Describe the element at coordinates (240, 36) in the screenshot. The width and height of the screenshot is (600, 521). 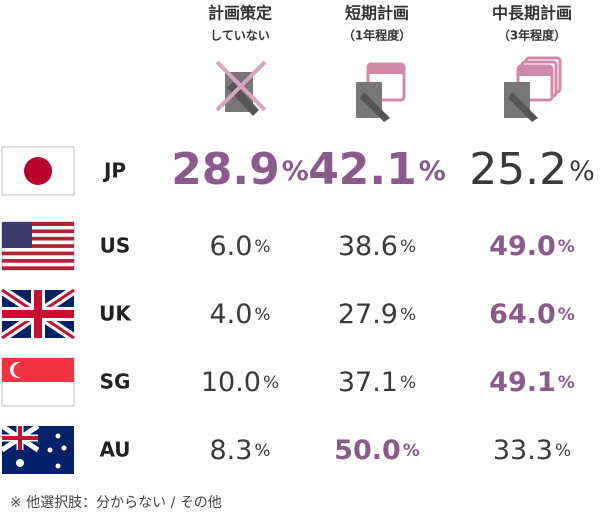
I see `column-subtitle: していない` at that location.